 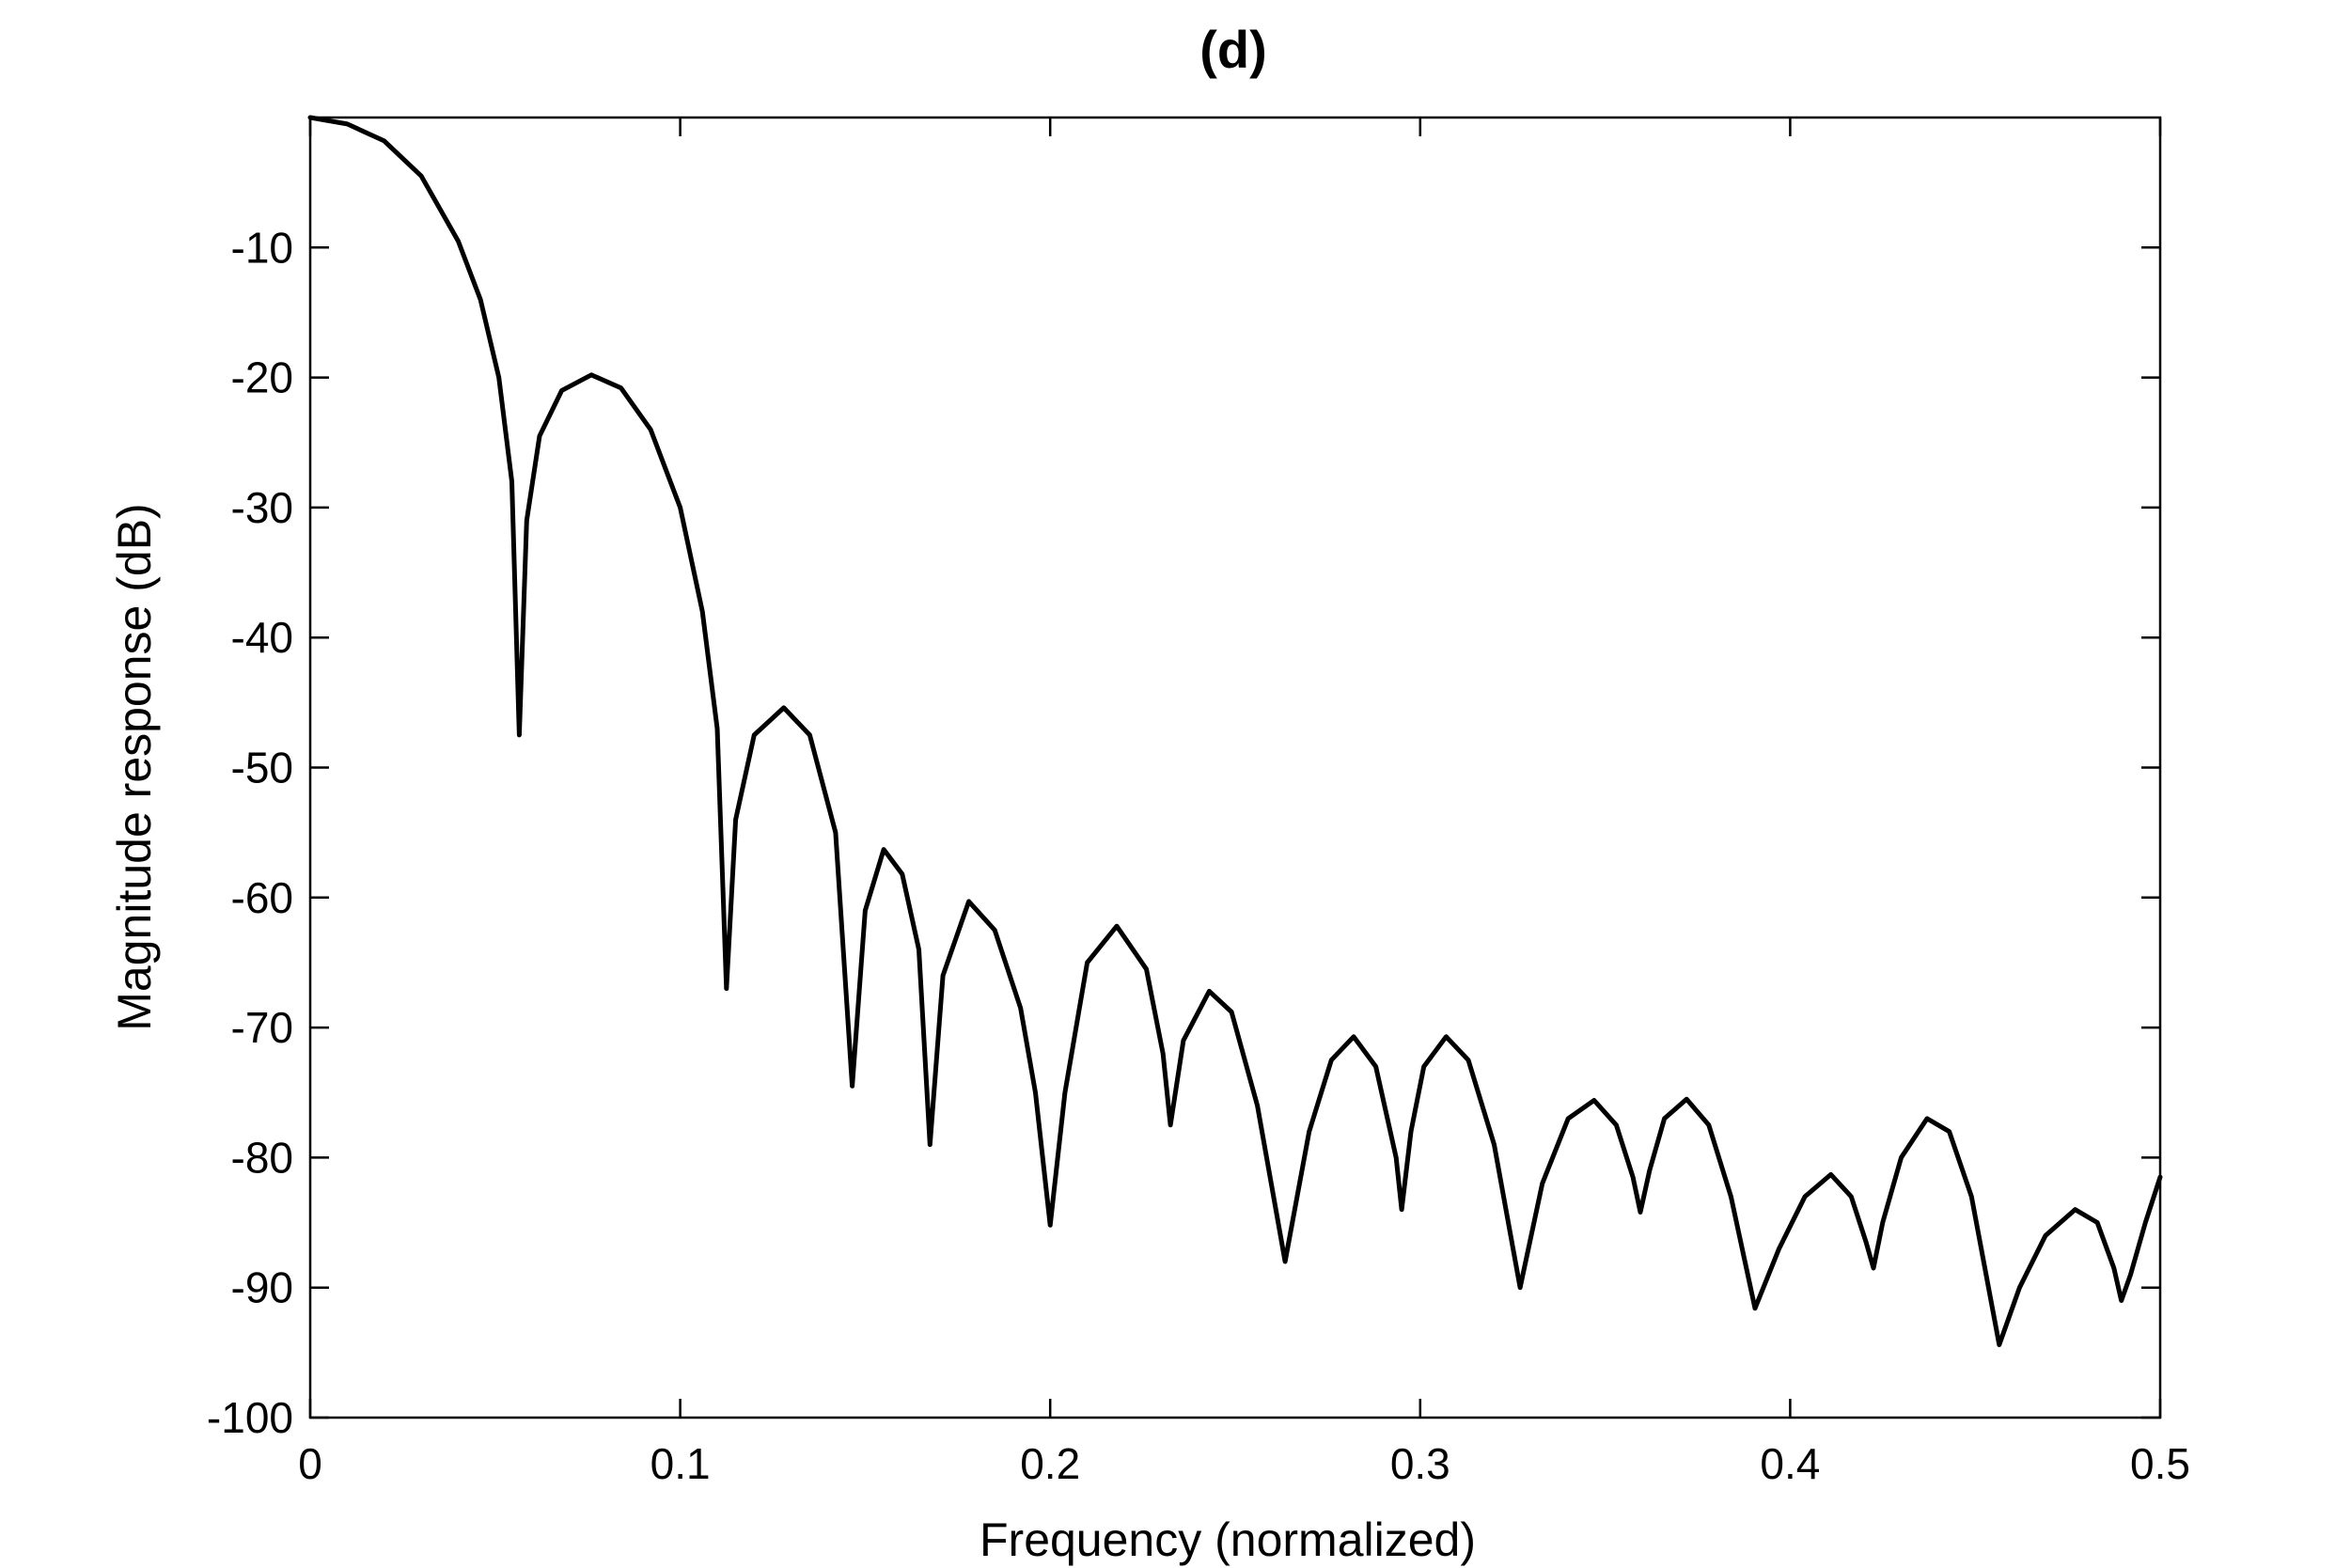 What do you see at coordinates (262, 377) in the screenshot?
I see `y-tick-label: -20` at bounding box center [262, 377].